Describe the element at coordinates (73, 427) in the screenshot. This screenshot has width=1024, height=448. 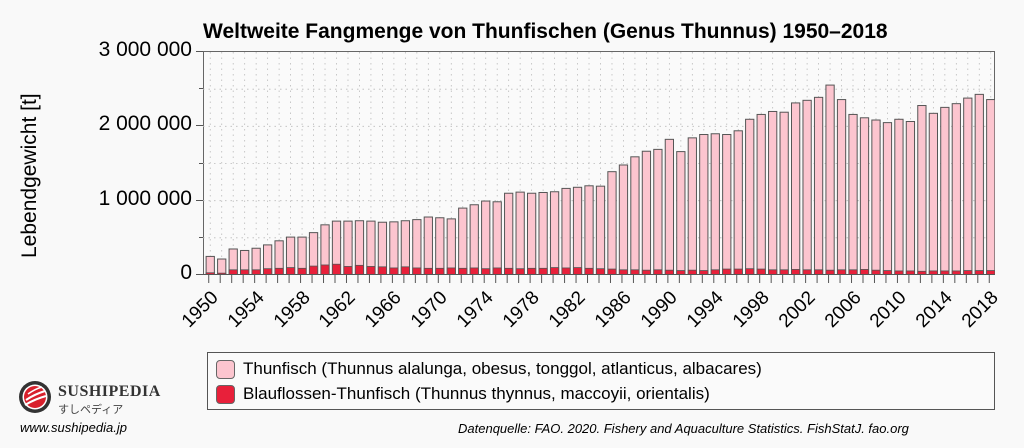
I see `website-link: www.sushipedia.jp` at that location.